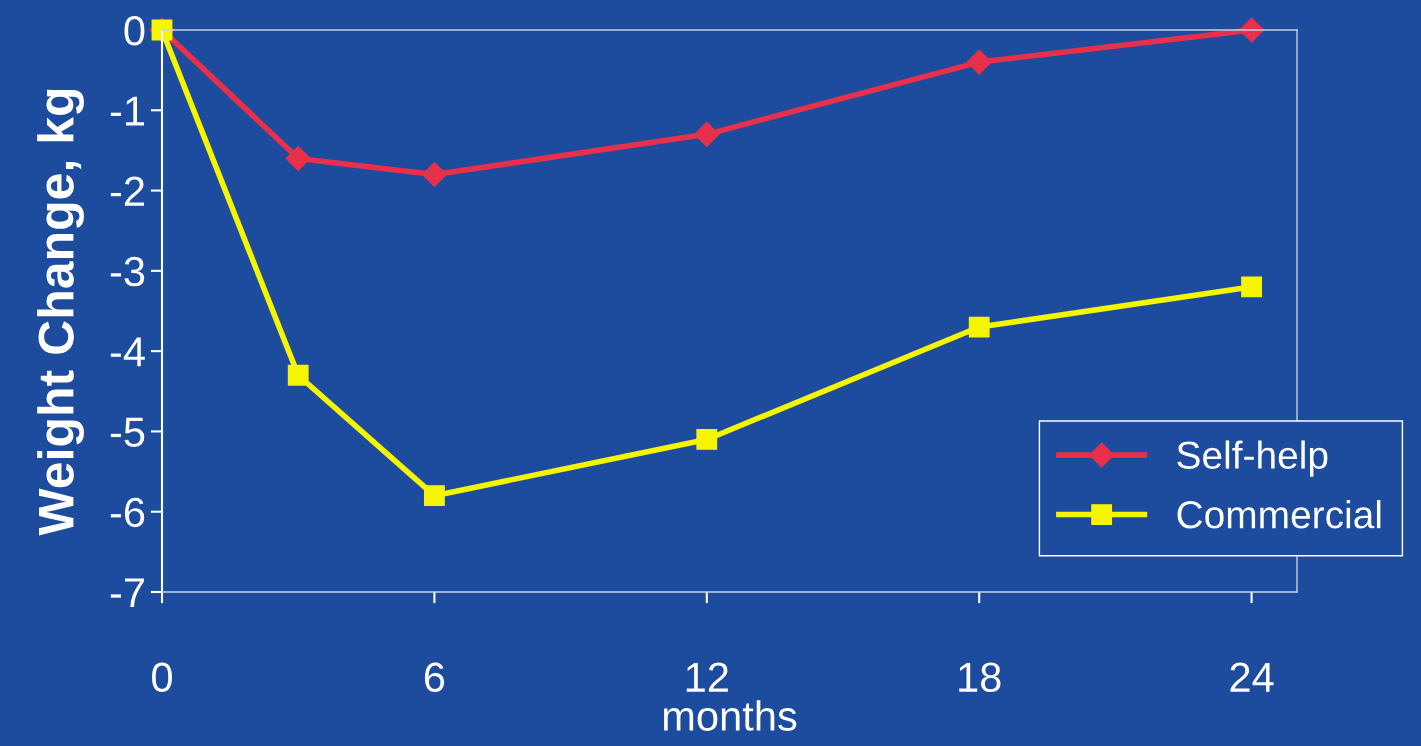  I want to click on x-tick-label: 6, so click(434, 677).